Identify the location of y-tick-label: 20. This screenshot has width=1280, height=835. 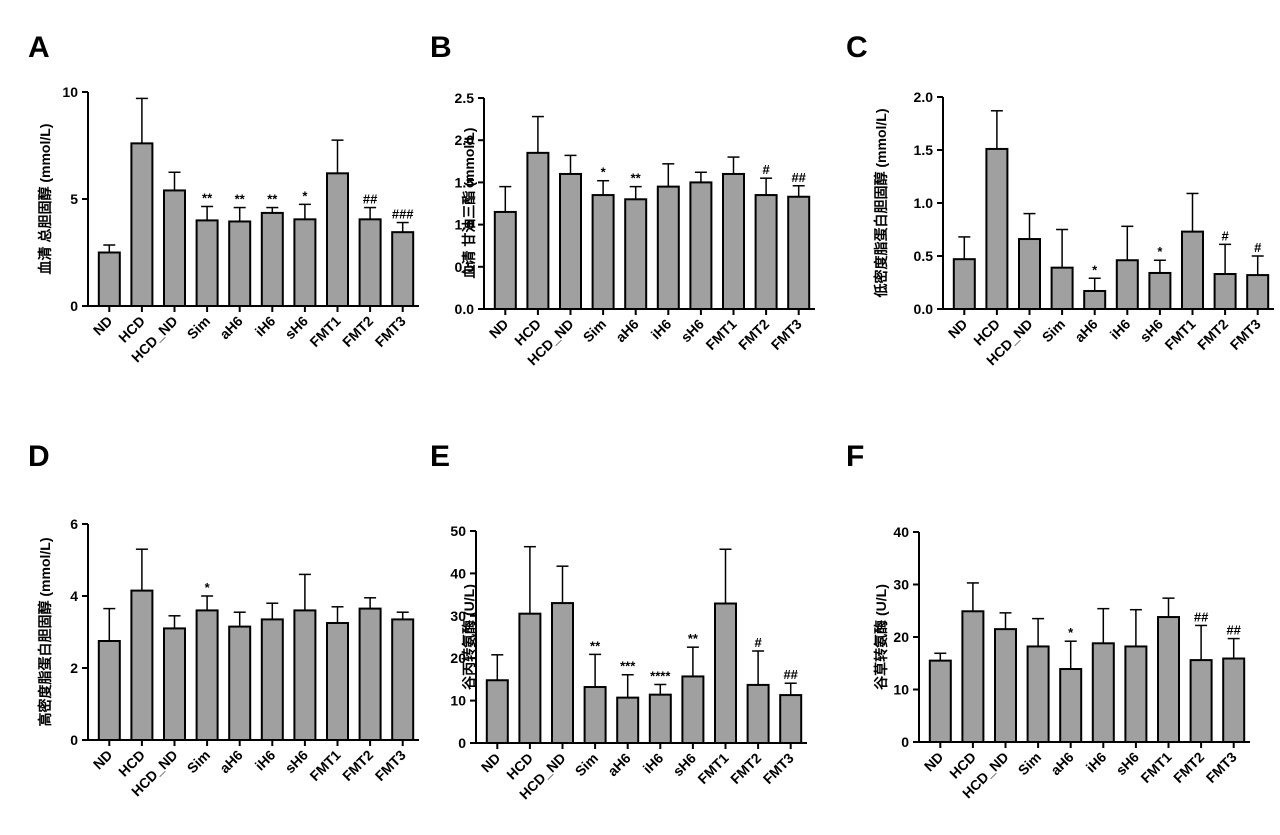
(901, 637).